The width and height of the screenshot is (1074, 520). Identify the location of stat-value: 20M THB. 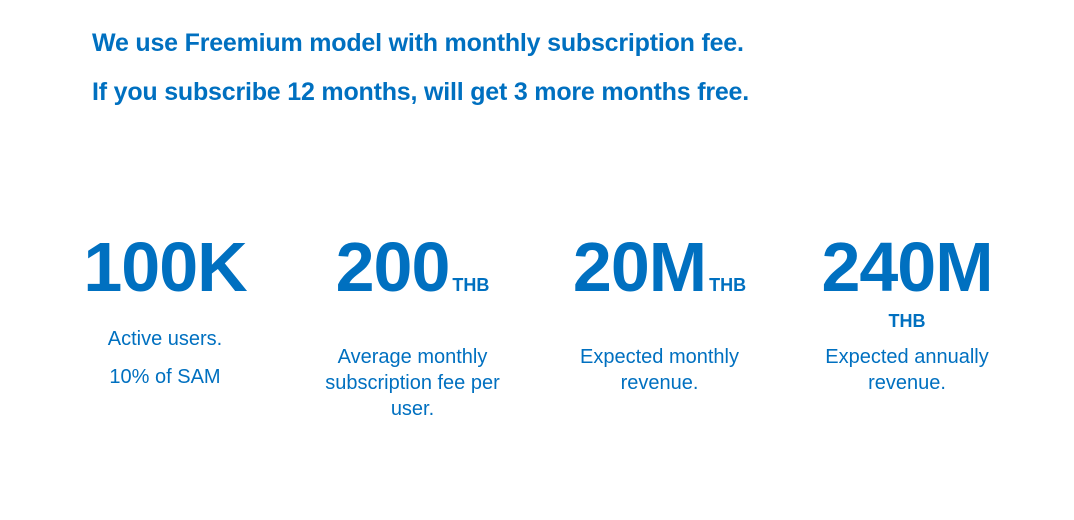
(659, 276).